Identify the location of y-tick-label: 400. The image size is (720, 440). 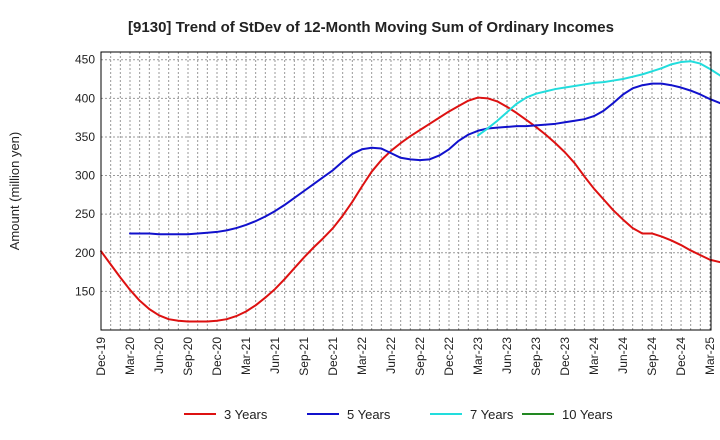
(85, 98).